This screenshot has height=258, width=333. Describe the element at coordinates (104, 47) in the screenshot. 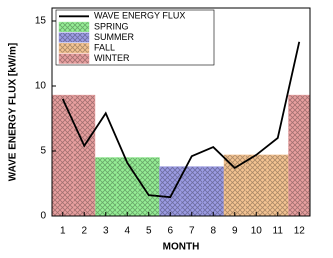

I see `legend-label: FALL` at that location.